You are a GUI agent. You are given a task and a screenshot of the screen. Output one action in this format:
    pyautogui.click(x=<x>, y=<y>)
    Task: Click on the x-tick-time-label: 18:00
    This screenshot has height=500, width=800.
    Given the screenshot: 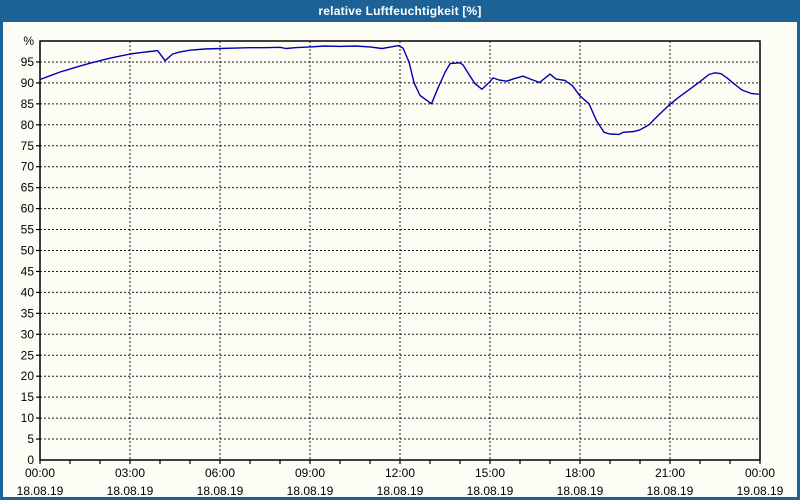 What is the action you would take?
    pyautogui.click(x=580, y=473)
    